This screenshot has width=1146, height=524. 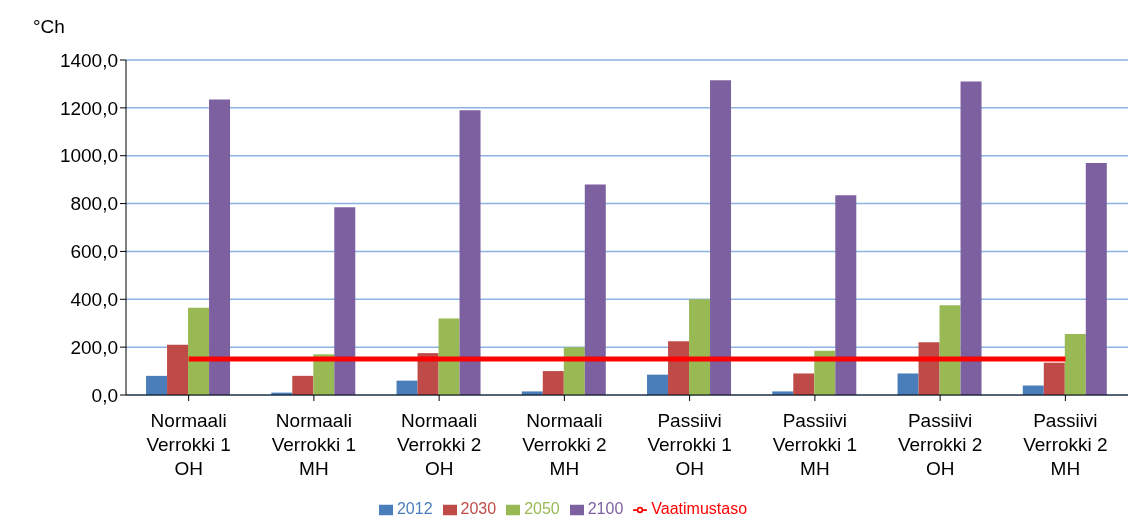 I want to click on x-tick-label: Normaali Verrokki 1 MH, so click(x=314, y=444).